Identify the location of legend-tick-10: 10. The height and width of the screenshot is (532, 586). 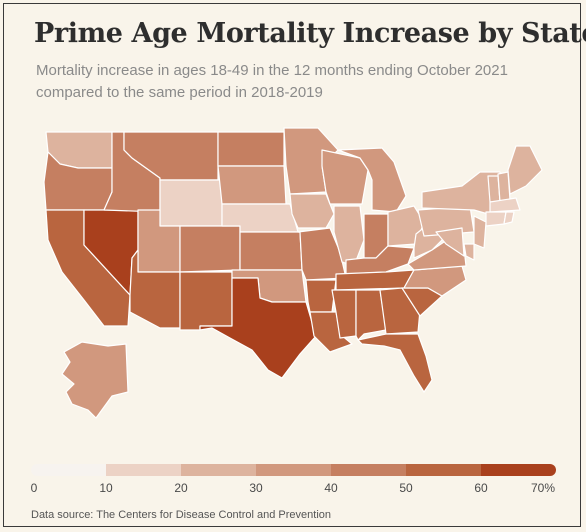
(106, 488).